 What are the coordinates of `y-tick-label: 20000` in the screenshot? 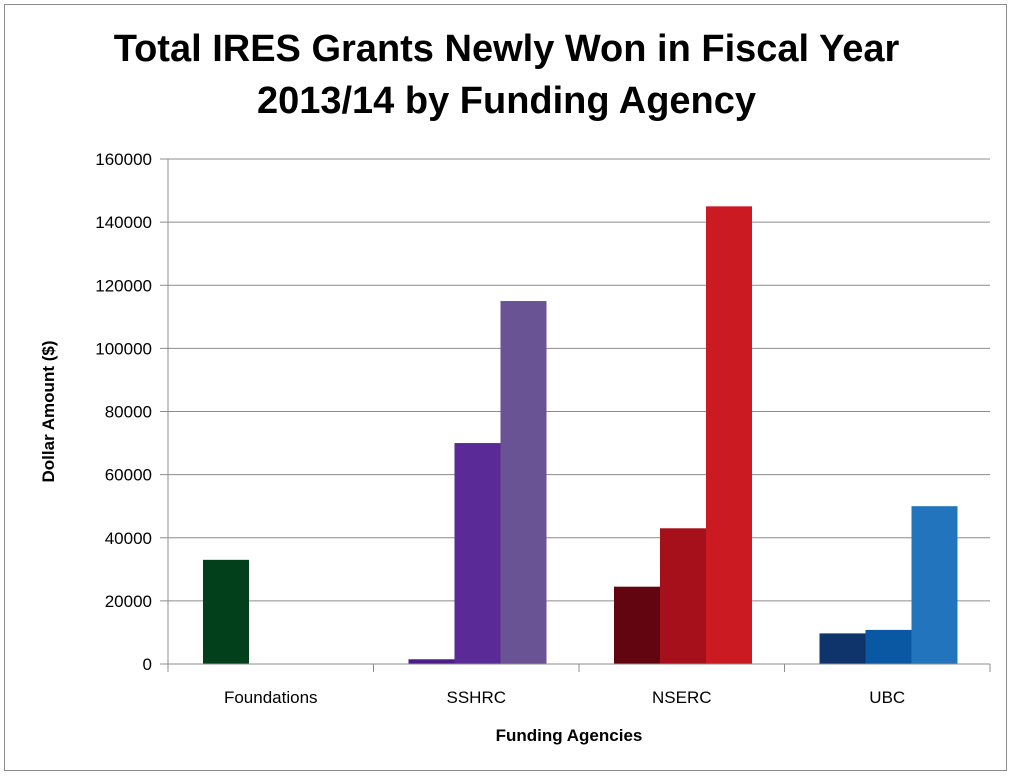 It's located at (128, 601).